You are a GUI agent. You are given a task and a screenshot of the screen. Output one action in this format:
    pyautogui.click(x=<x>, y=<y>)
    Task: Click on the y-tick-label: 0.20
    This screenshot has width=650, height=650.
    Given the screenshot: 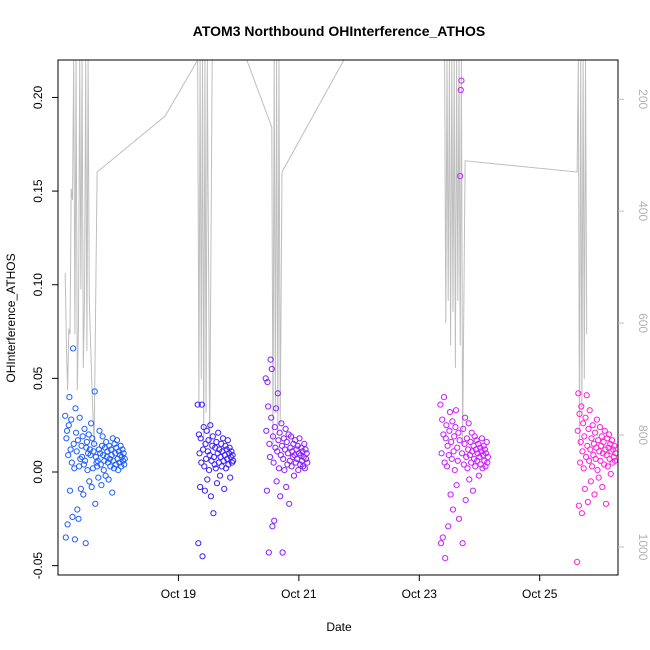 What is the action you would take?
    pyautogui.click(x=38, y=97)
    